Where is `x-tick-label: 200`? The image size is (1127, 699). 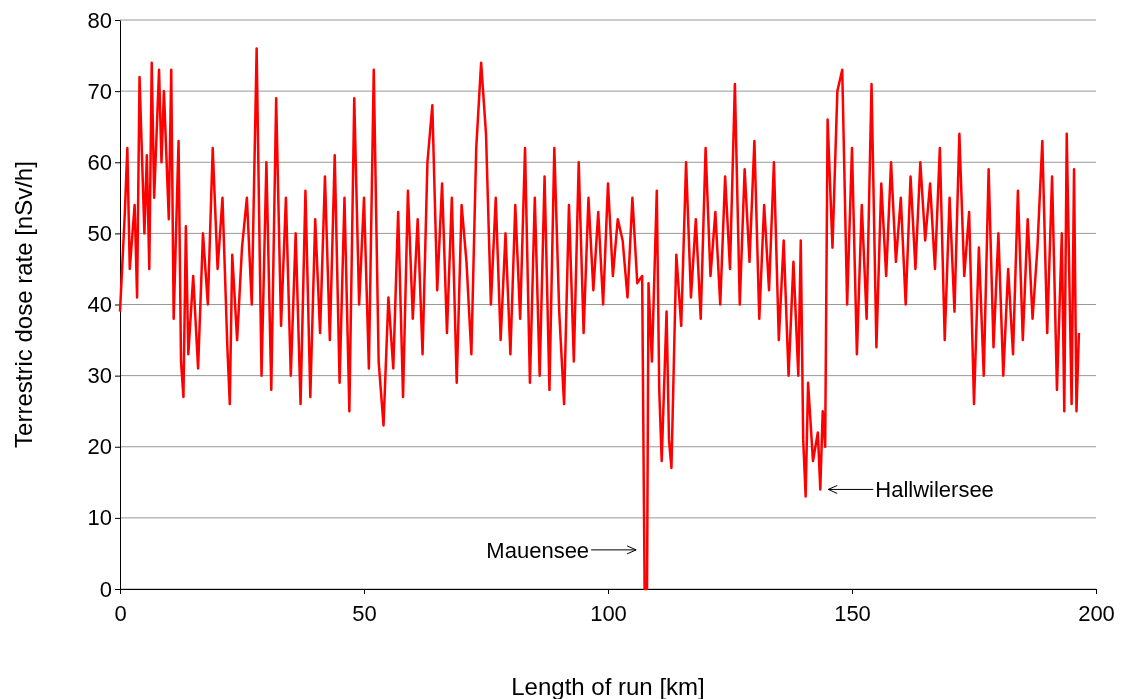
x-tick-label: 200 is located at coordinates (1096, 614).